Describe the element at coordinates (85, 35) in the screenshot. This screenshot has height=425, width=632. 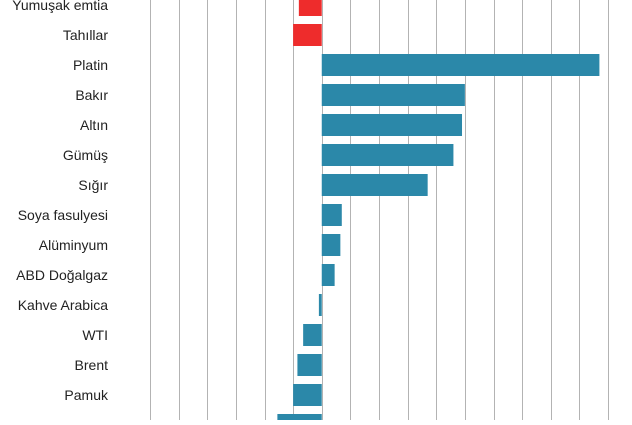
I see `category-label: Tahıllar` at that location.